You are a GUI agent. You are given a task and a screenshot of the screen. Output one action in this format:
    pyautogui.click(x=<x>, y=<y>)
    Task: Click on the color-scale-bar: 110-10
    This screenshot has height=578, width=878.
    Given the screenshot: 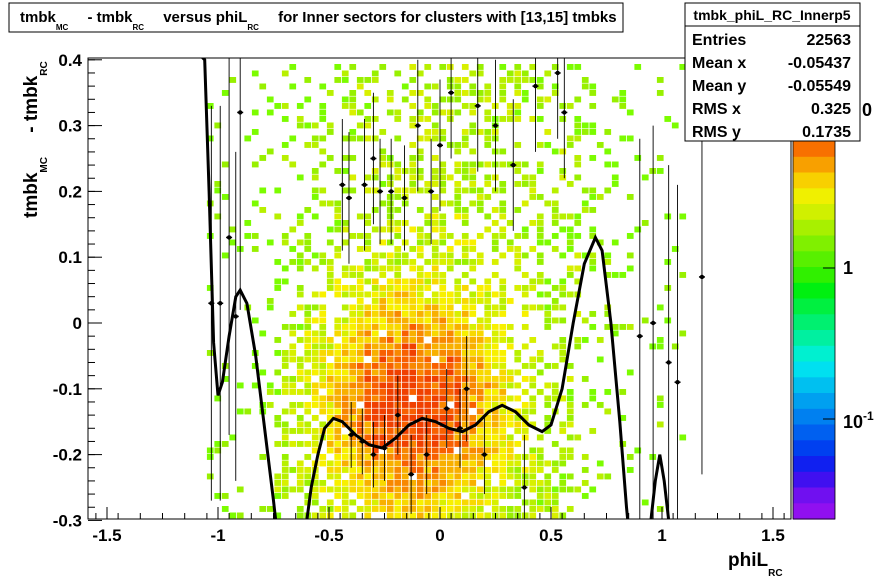 What is the action you would take?
    pyautogui.click(x=833, y=310)
    